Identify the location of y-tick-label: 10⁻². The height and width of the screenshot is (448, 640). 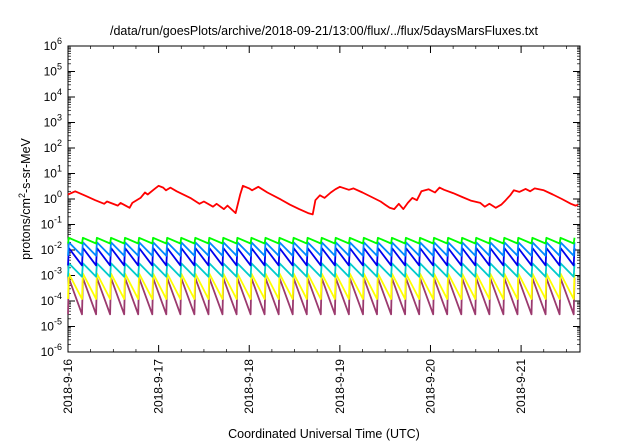
(51, 248).